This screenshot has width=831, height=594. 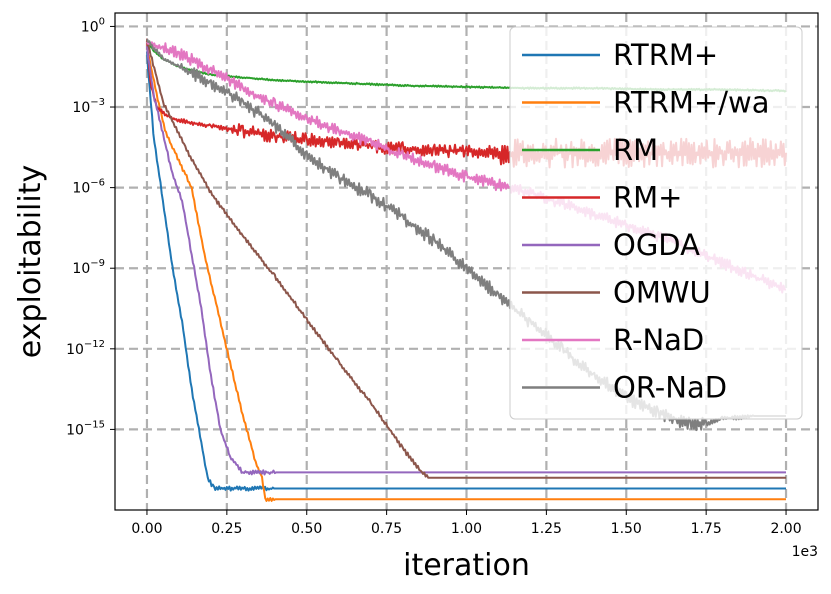 I want to click on y-tick-exponent: −12, so click(x=94, y=344).